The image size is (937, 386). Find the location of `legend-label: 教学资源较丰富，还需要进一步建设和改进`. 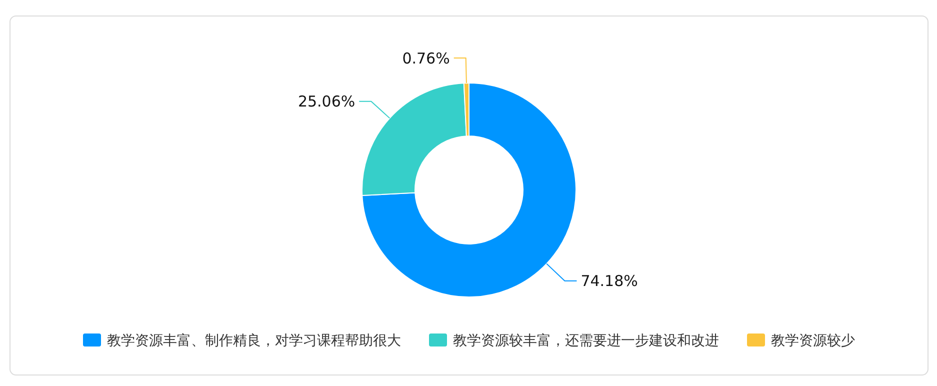

legend-label: 教学资源较丰富，还需要进一步建设和改进 is located at coordinates (586, 340).